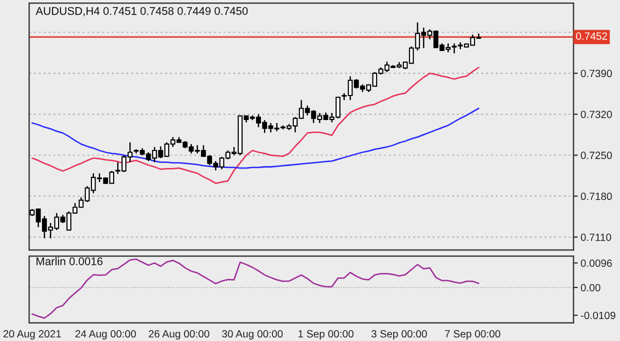  What do you see at coordinates (590, 288) in the screenshot?
I see `y-tick-label: 0.00` at bounding box center [590, 288].